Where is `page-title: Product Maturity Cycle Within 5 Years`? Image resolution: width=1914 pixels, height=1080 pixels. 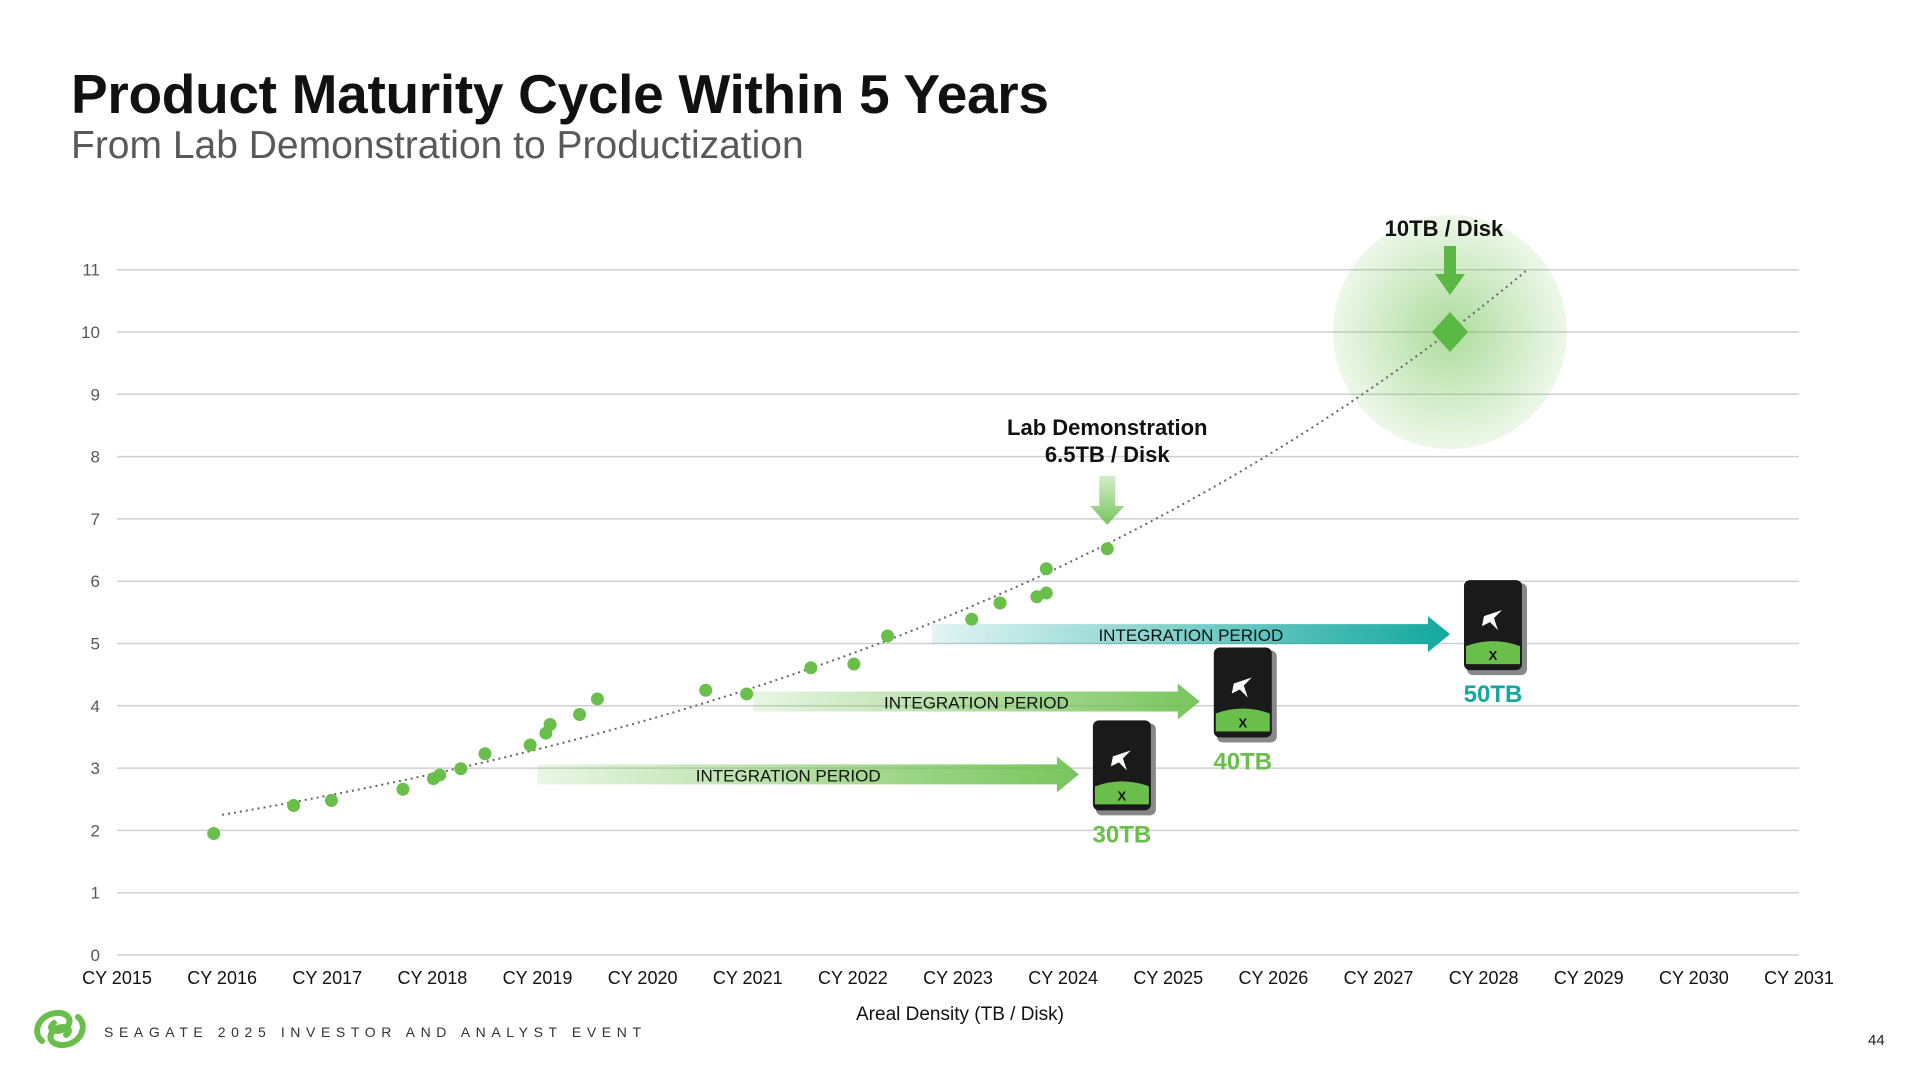
page-title: Product Maturity Cycle Within 5 Years is located at coordinates (560, 94).